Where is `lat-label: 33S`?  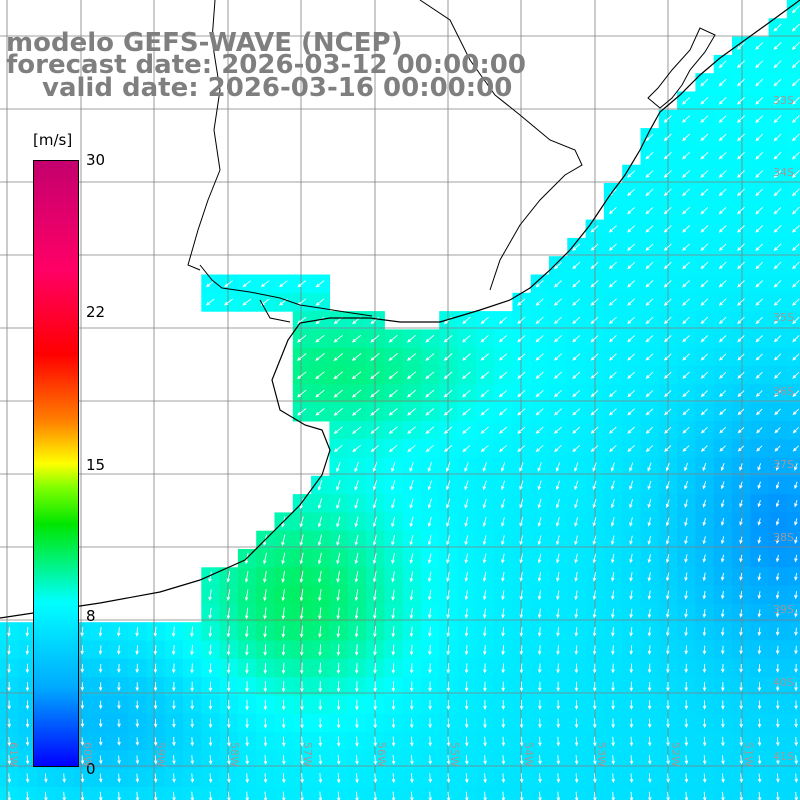 lat-label: 33S is located at coordinates (783, 100).